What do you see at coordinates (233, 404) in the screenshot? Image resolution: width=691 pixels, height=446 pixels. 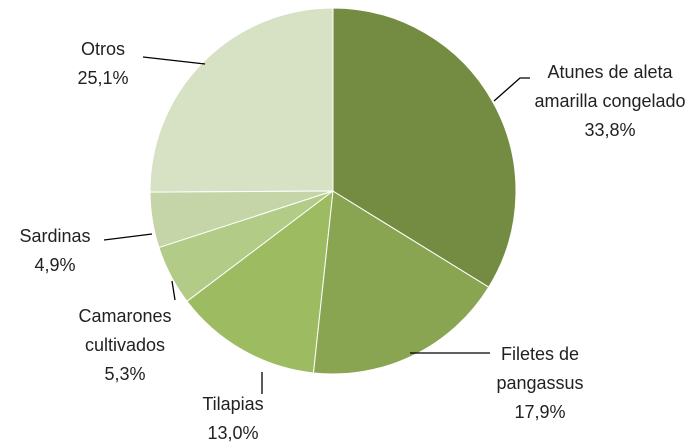 I see `category-label: Tilapias` at bounding box center [233, 404].